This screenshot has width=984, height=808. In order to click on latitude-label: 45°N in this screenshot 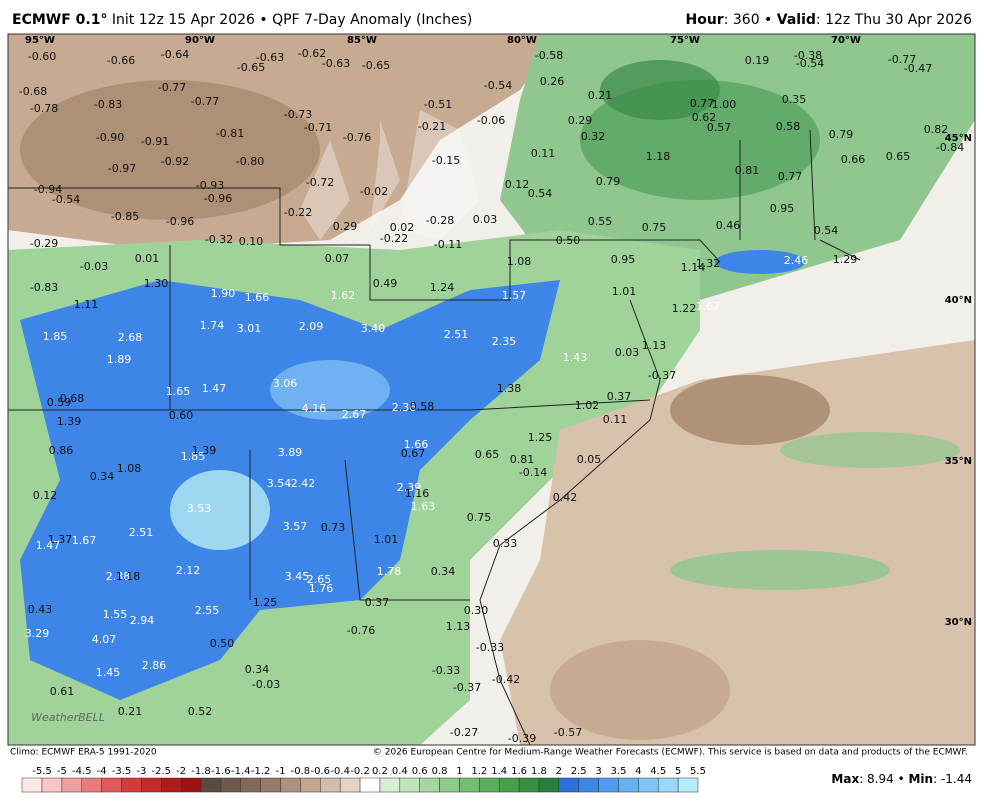, I will do `click(958, 138)`.